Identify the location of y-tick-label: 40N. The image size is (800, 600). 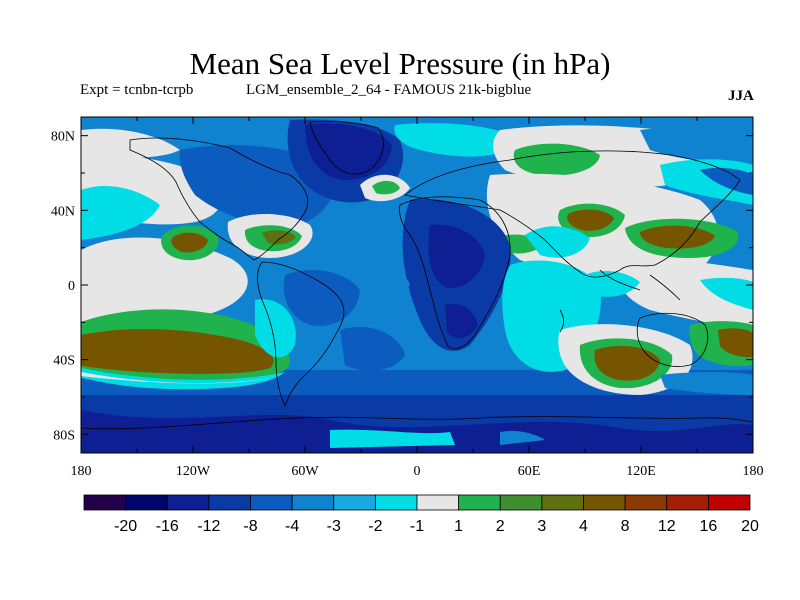
(63, 211).